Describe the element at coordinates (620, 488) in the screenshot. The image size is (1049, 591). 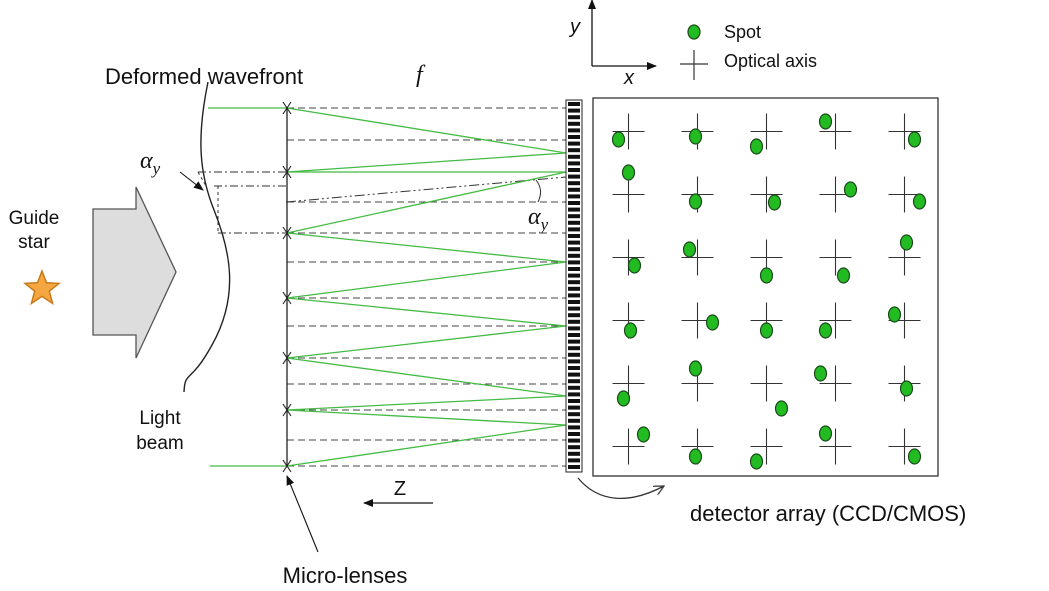
I see `detector-pointer-arrow` at that location.